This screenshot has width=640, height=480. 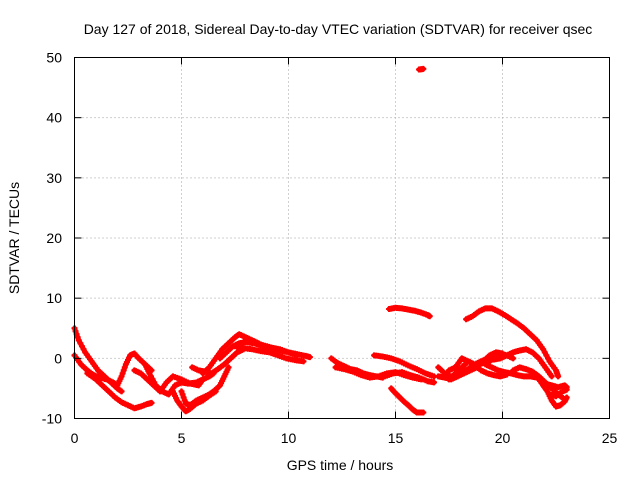 I want to click on y-tick-label: 20, so click(x=54, y=238).